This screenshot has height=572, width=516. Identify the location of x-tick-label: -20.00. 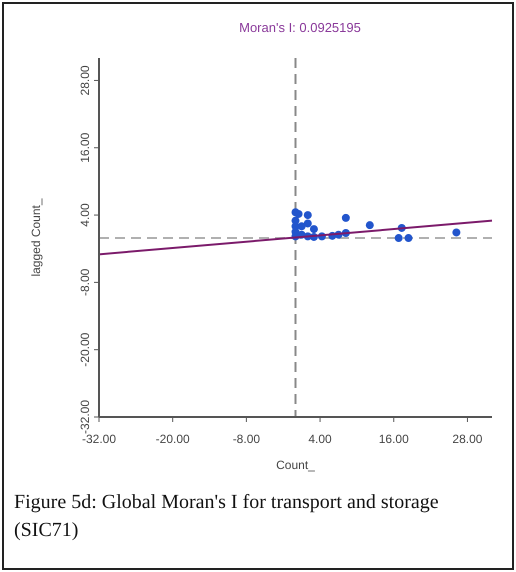
(173, 439).